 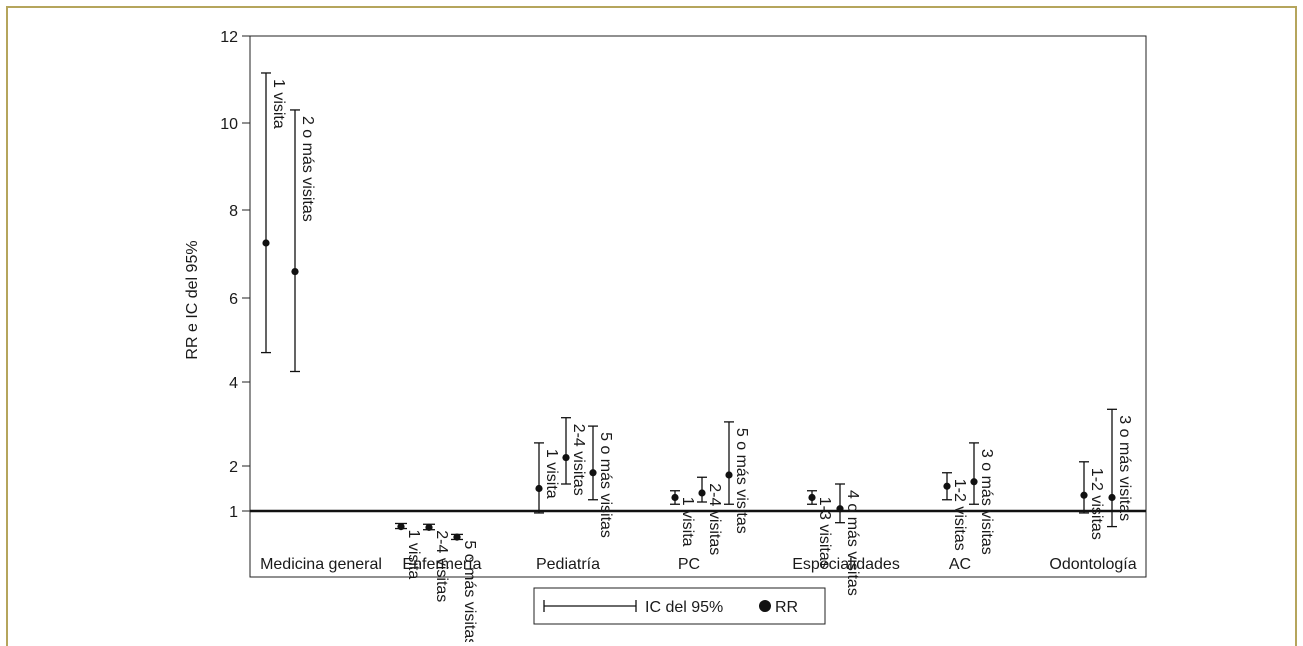 What do you see at coordinates (824, 533) in the screenshot?
I see `point-label-4-0: 1-3 visitas` at bounding box center [824, 533].